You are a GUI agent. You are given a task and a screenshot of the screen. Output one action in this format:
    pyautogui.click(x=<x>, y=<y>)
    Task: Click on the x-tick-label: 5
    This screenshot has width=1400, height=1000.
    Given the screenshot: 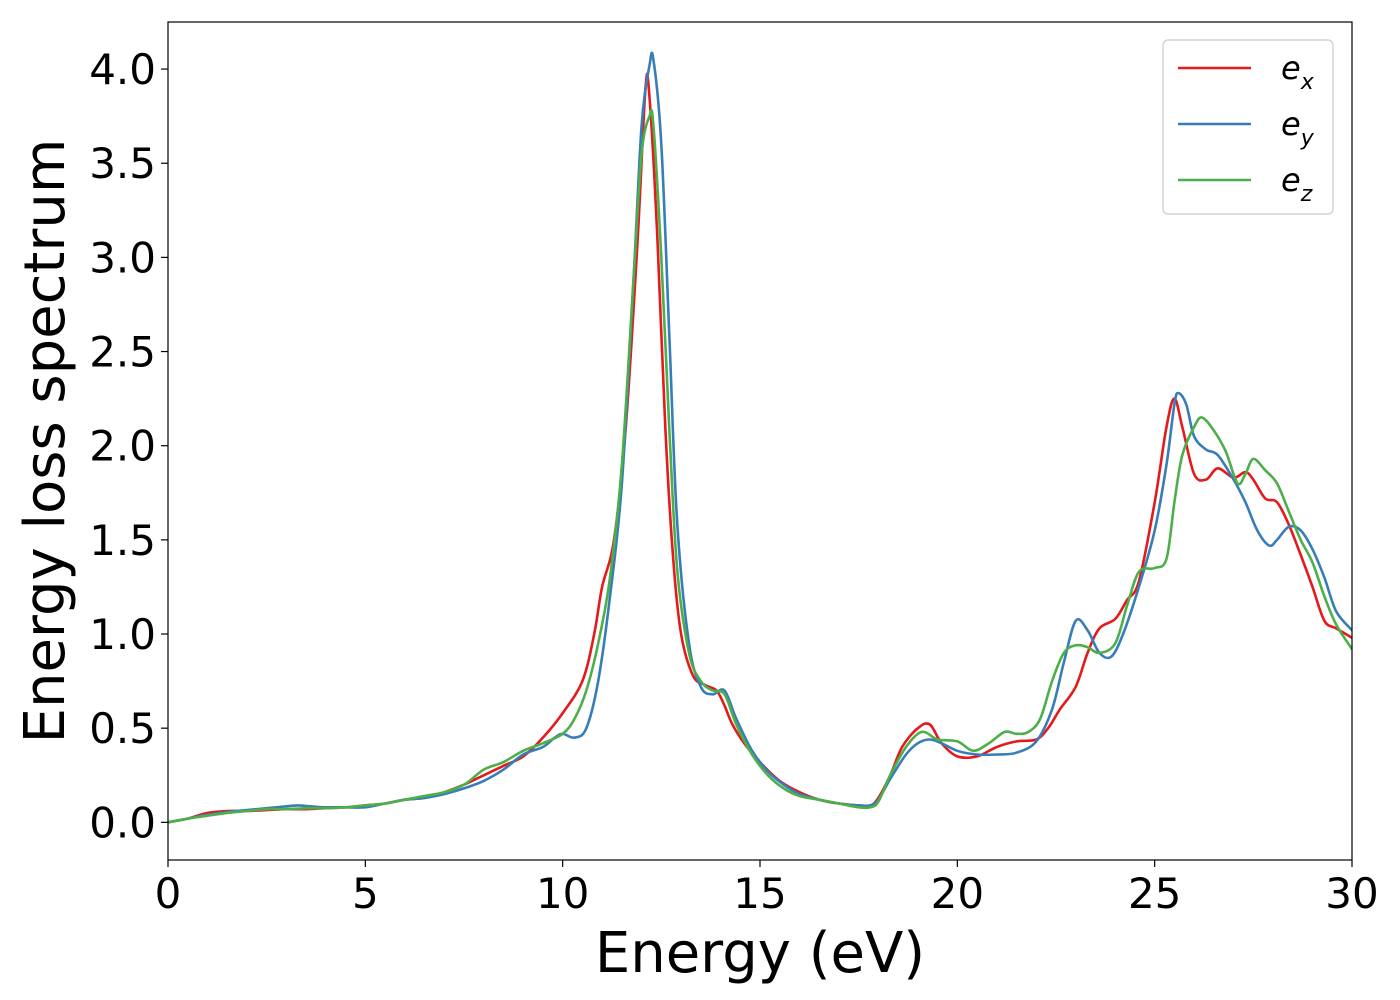 What is the action you would take?
    pyautogui.click(x=365, y=893)
    